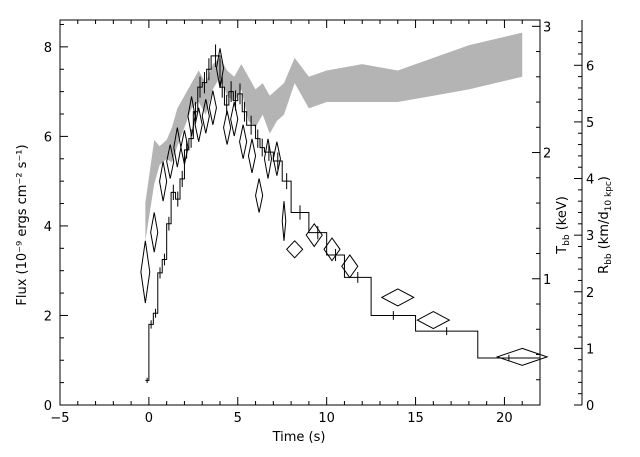  Describe the element at coordinates (547, 154) in the screenshot. I see `temperature-tick-label: 2` at that location.